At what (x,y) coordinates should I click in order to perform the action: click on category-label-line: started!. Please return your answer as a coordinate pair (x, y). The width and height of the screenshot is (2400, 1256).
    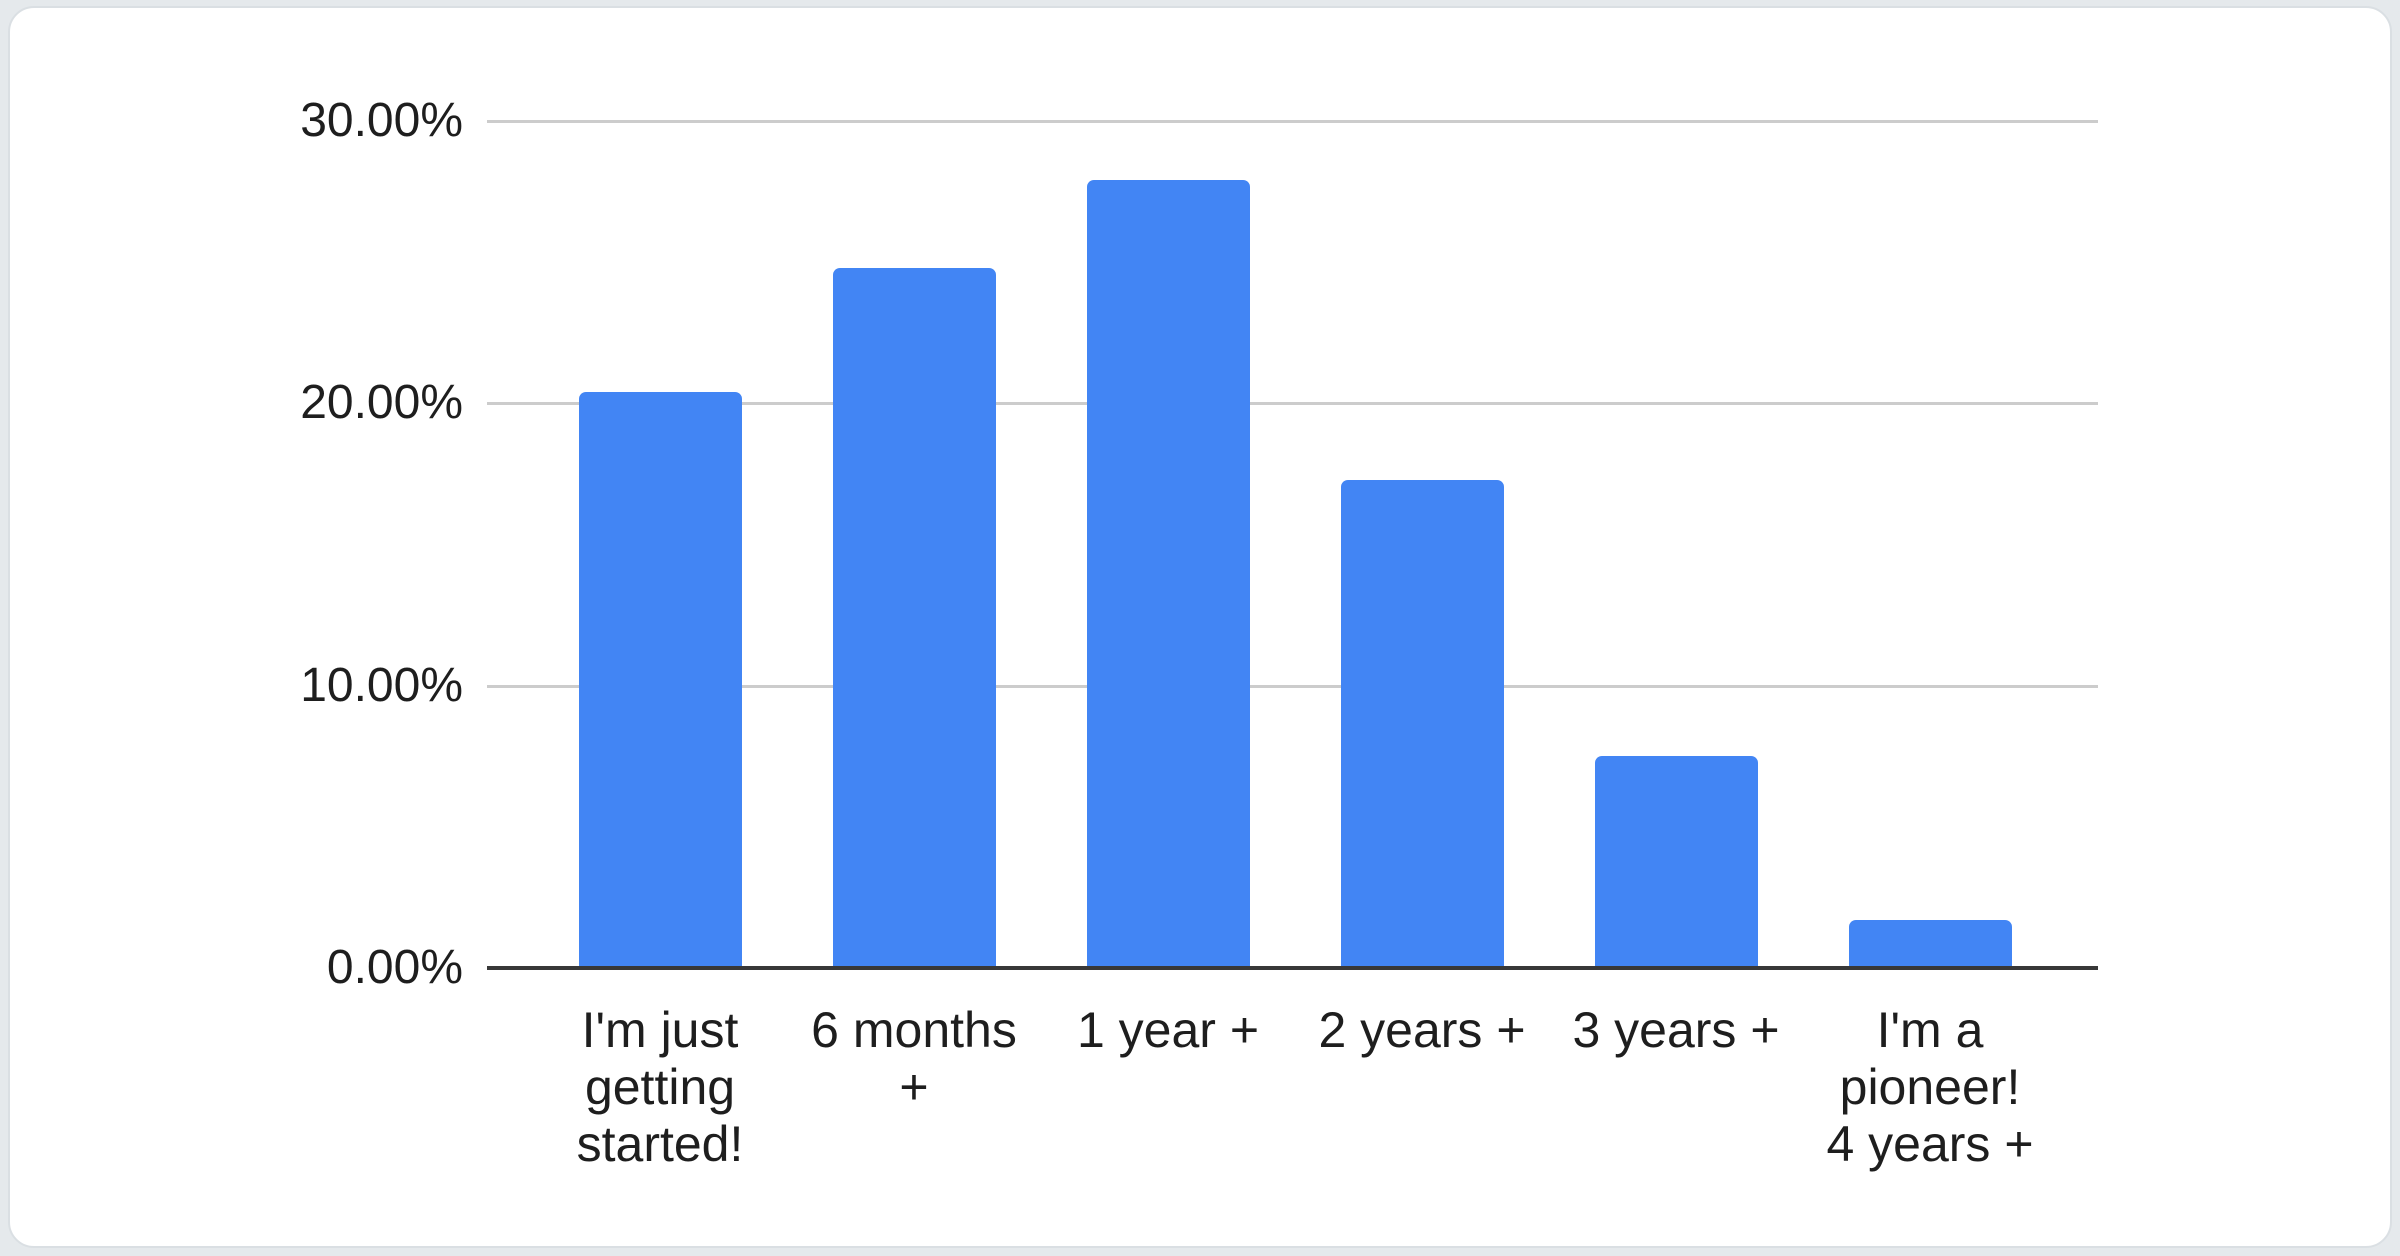
    Looking at the image, I should click on (660, 1144).